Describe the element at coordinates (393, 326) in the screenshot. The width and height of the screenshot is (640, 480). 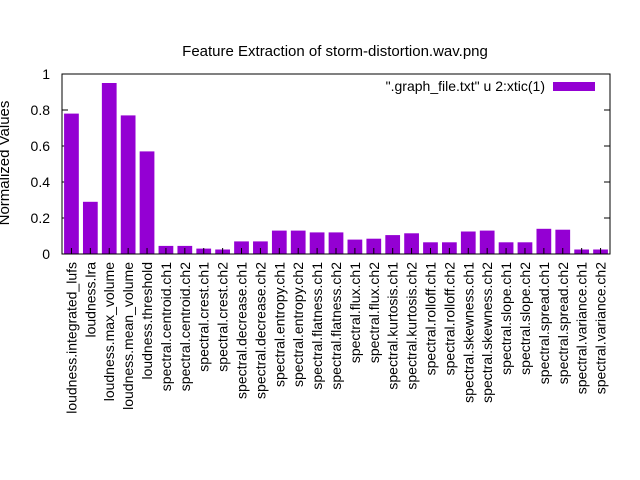
I see `x-tick-label: spectral.kurtosis.ch1` at that location.